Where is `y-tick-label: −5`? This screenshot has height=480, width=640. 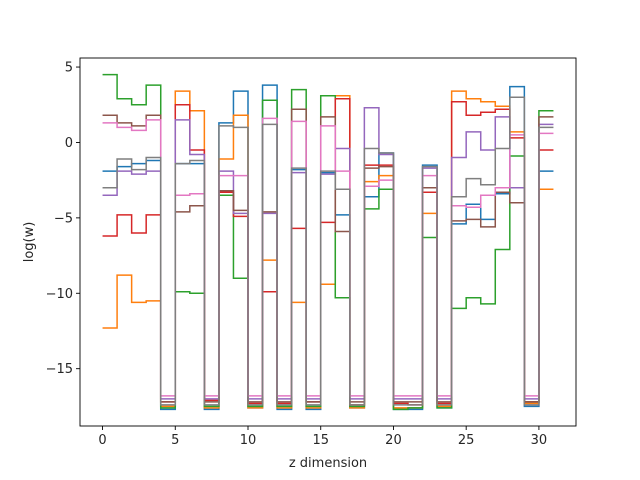 y-tick-label: −5 is located at coordinates (63, 218).